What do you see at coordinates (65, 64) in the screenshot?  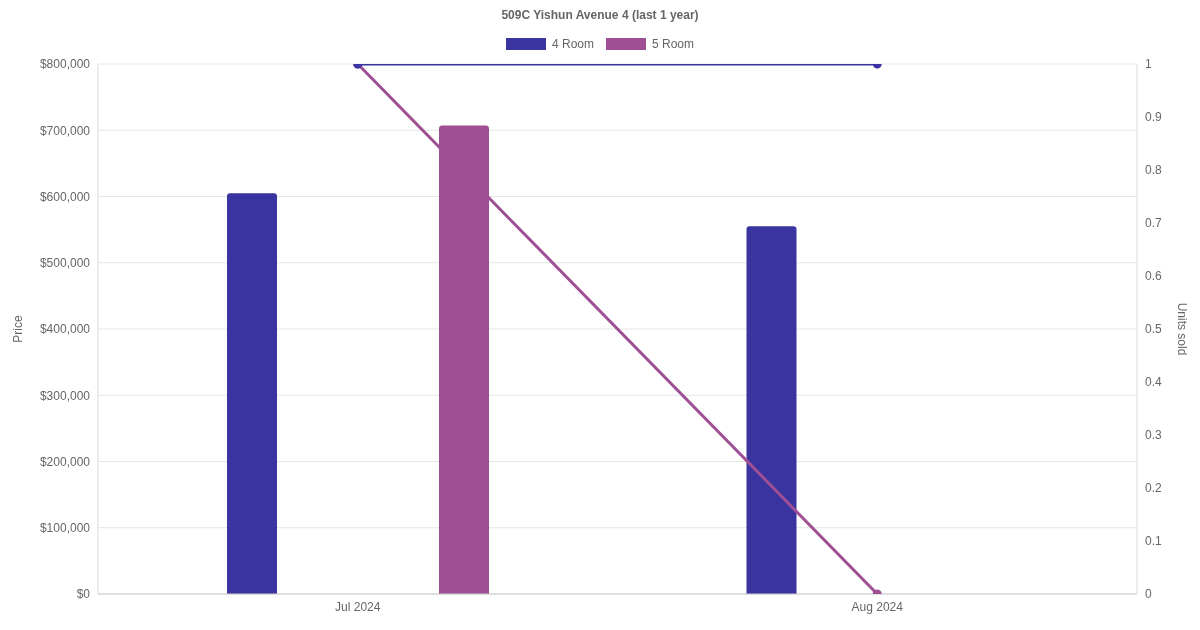 I see `y-tick-label: $800,000` at bounding box center [65, 64].